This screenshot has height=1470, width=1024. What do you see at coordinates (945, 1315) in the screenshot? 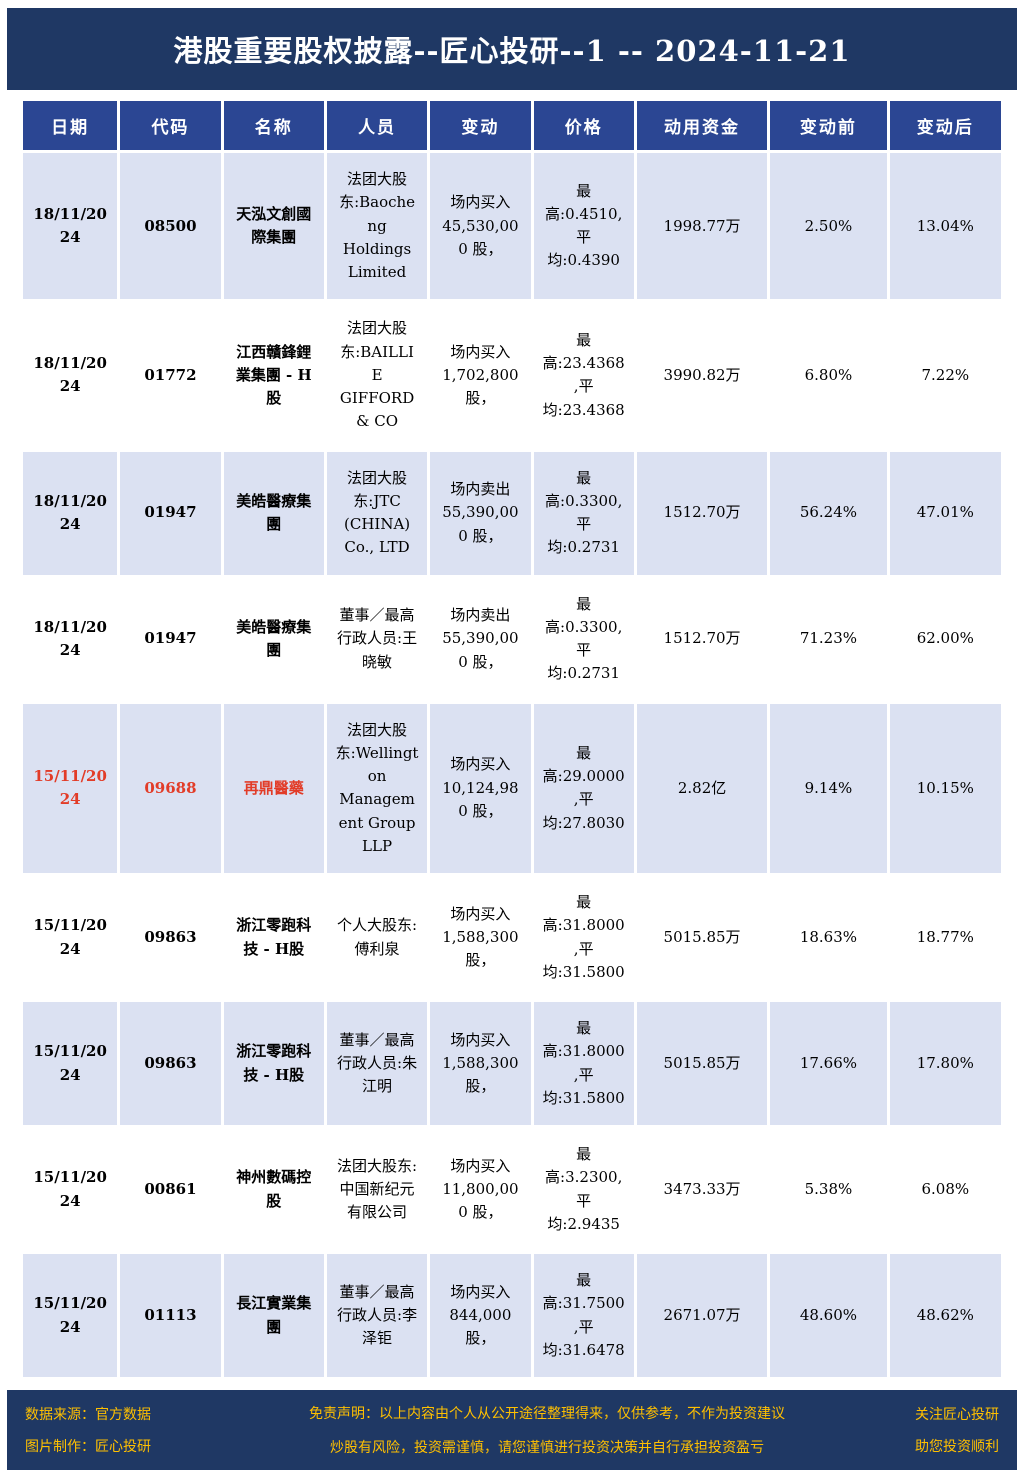
I see `cell-after: 48.62%` at bounding box center [945, 1315].